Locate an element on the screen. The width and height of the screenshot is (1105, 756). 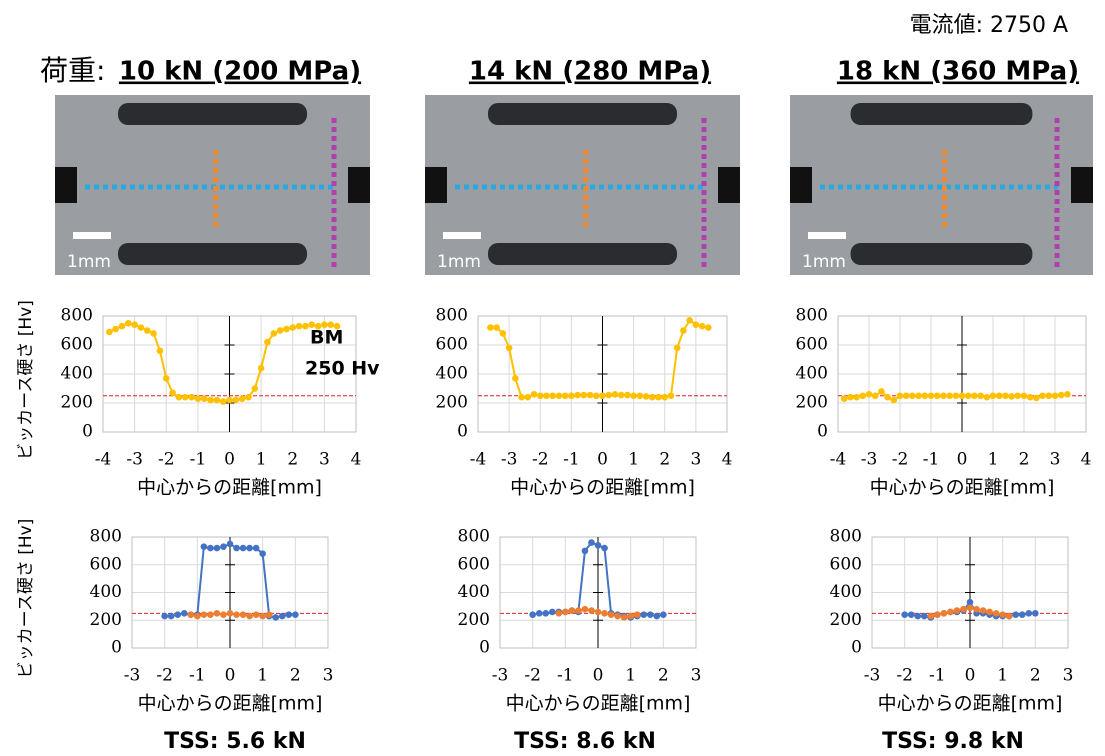
x-tick-label: 3 is located at coordinates (1068, 676).